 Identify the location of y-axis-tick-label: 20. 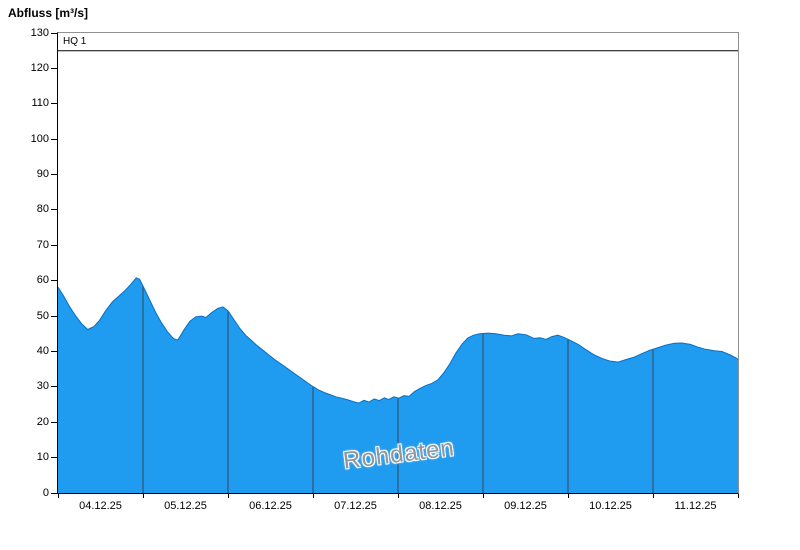
(42, 421).